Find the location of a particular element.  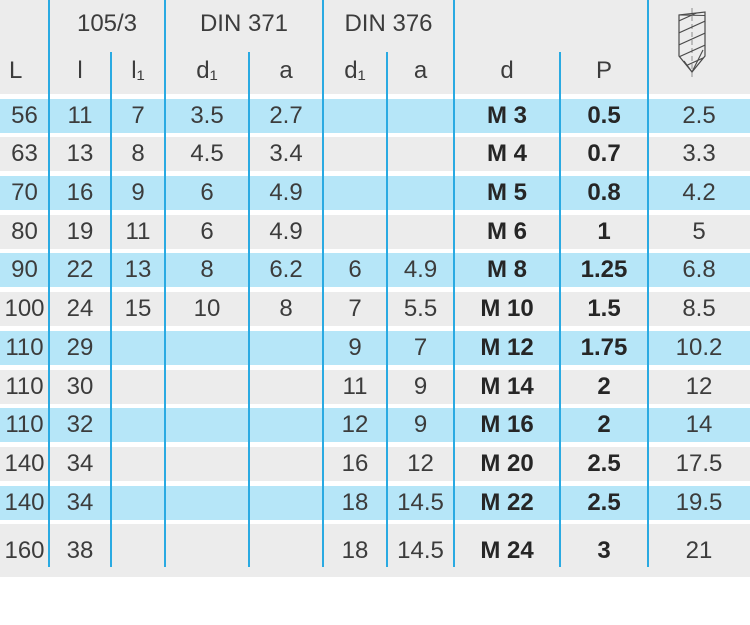

cell-l1: 9 is located at coordinates (138, 193).